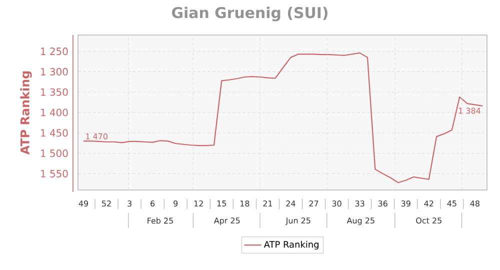 This screenshot has width=500, height=270. What do you see at coordinates (54, 92) in the screenshot?
I see `y-tick-label: 1 350` at bounding box center [54, 92].